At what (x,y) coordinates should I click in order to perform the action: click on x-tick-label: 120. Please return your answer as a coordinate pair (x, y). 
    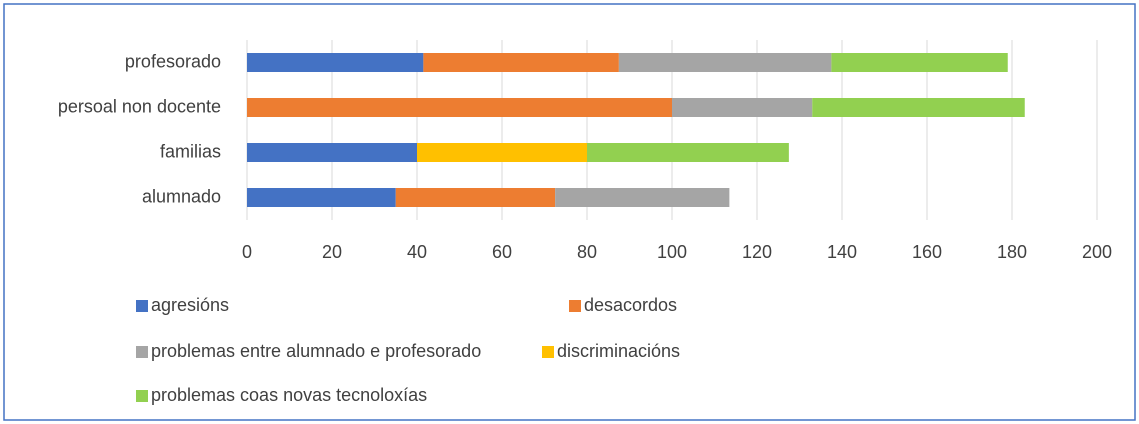
    Looking at the image, I should click on (757, 252).